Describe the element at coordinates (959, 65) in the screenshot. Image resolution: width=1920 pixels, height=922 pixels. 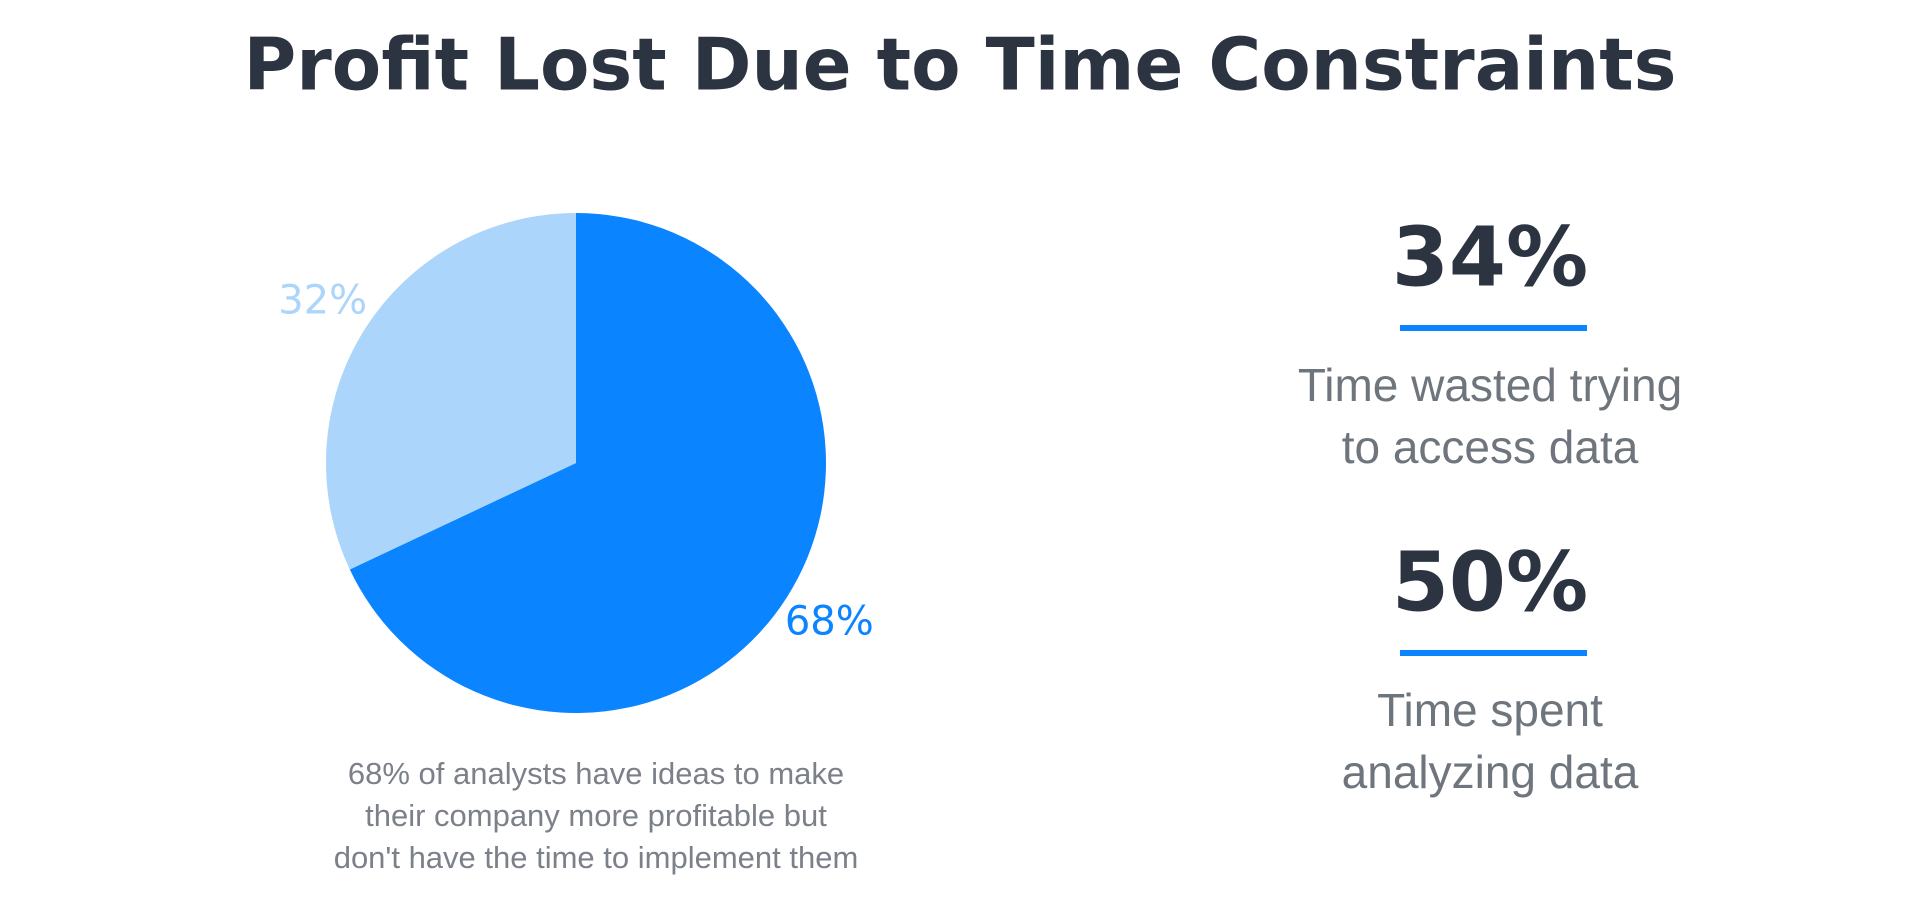
I see `chart-title: Profit Lost Due to Time Constraints` at that location.